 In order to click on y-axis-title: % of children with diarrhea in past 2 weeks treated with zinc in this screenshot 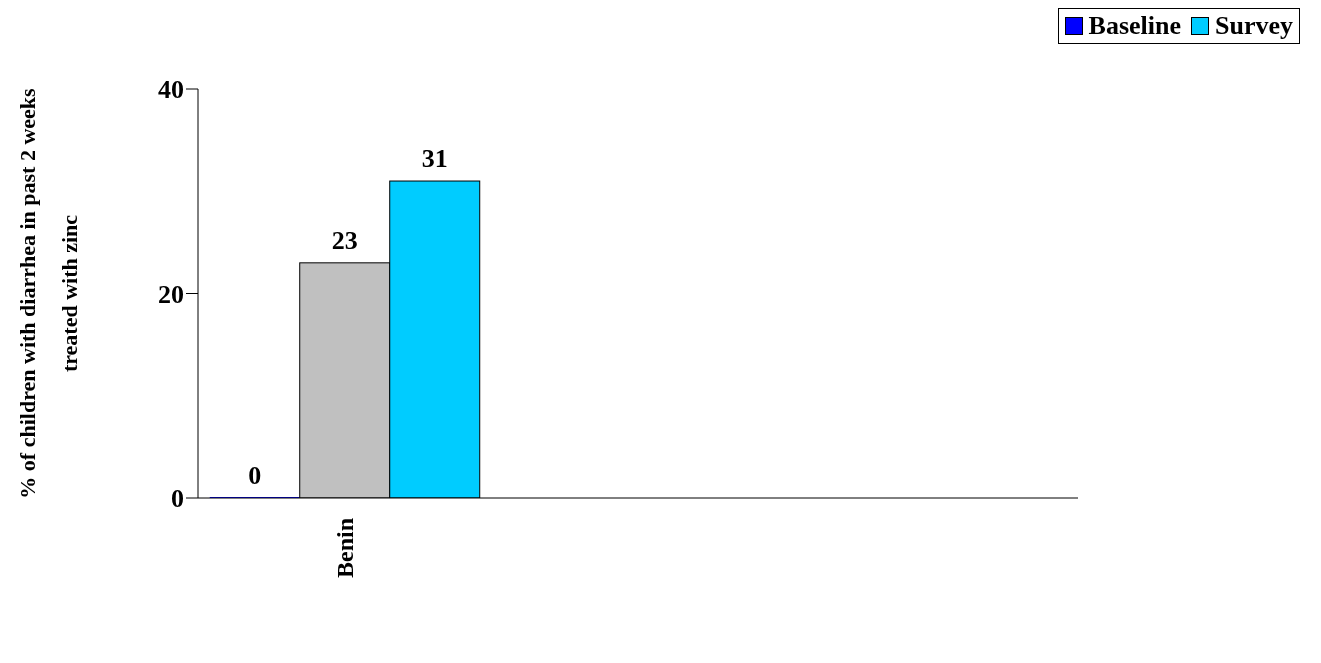, I will do `click(48, 293)`.